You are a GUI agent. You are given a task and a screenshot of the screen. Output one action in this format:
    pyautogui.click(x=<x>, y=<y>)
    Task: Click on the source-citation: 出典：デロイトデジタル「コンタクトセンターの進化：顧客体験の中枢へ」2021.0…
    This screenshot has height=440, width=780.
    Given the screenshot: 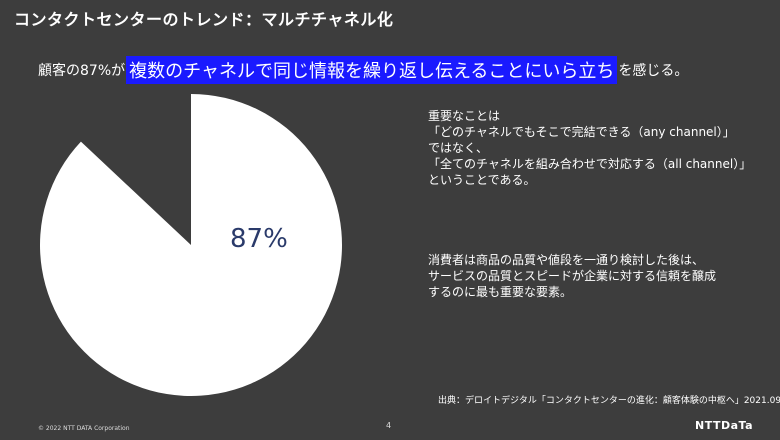 What is the action you would take?
    pyautogui.click(x=609, y=401)
    